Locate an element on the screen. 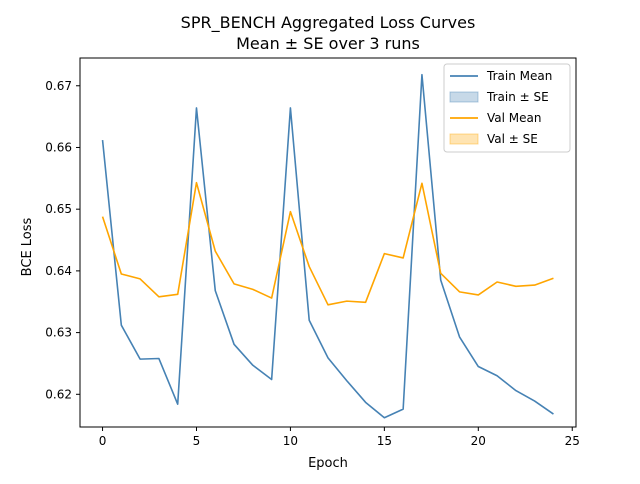 This screenshot has width=640, height=484. y-tick-label: 0.64 is located at coordinates (58, 271).